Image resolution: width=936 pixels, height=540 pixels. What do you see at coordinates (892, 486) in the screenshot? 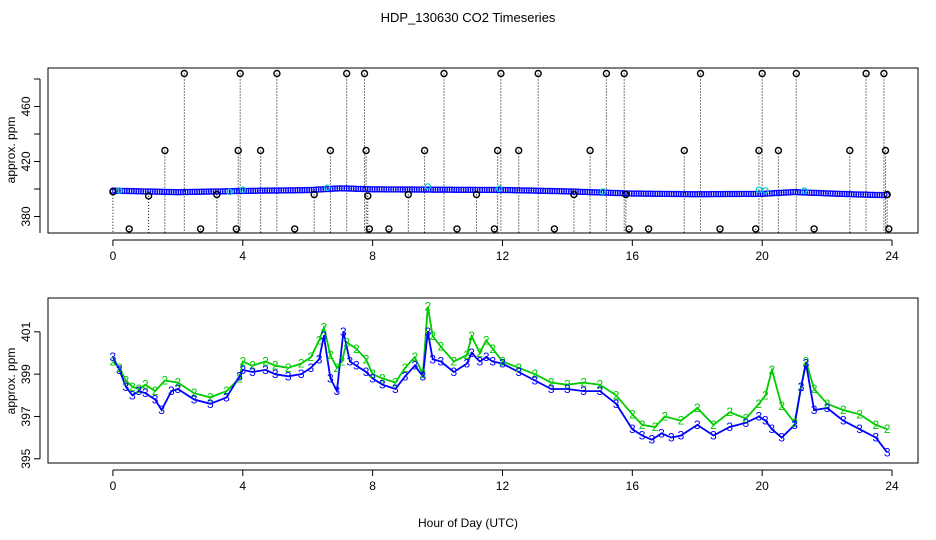
I see `bottom-x-tick-label: 24` at bounding box center [892, 486].